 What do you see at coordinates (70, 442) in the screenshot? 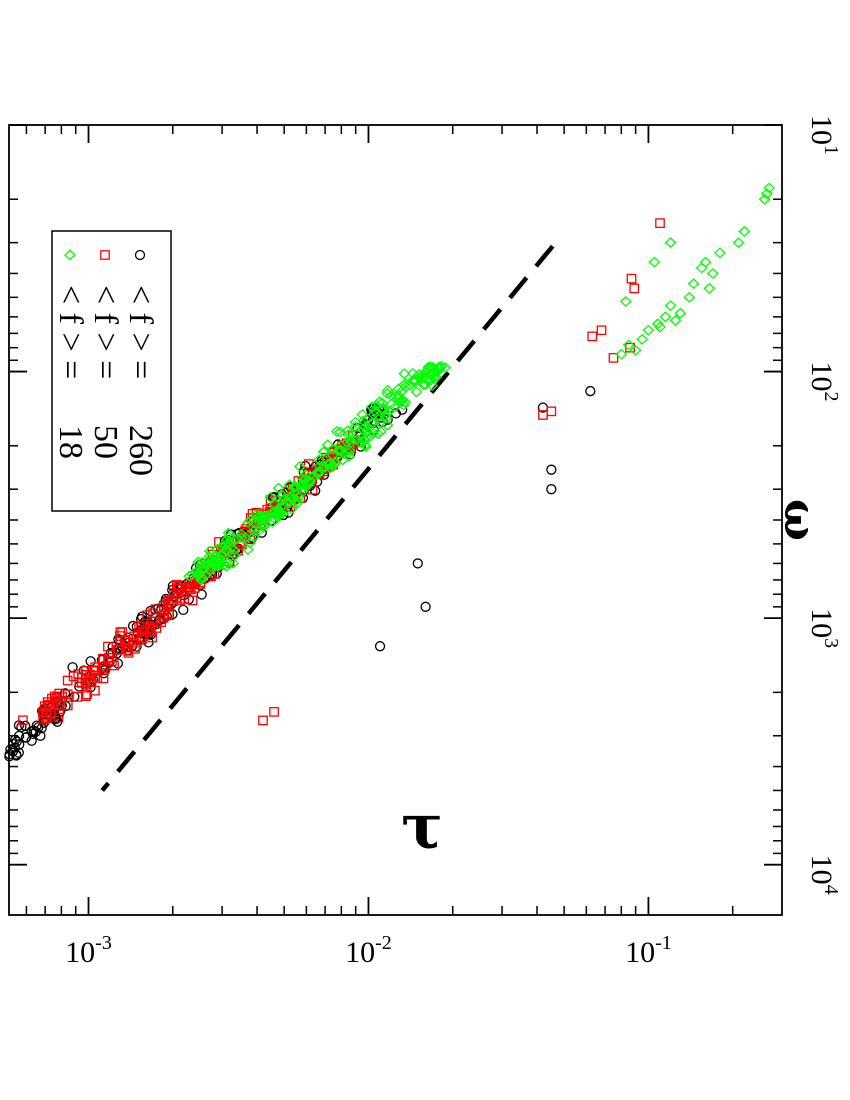
I see `legend-value: 18` at bounding box center [70, 442].